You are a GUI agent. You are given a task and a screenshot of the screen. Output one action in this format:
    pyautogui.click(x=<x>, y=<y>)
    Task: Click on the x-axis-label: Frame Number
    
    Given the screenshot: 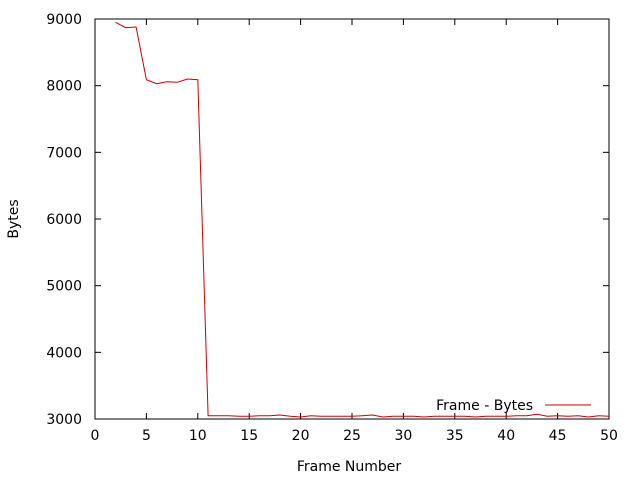 What is the action you would take?
    pyautogui.click(x=349, y=467)
    